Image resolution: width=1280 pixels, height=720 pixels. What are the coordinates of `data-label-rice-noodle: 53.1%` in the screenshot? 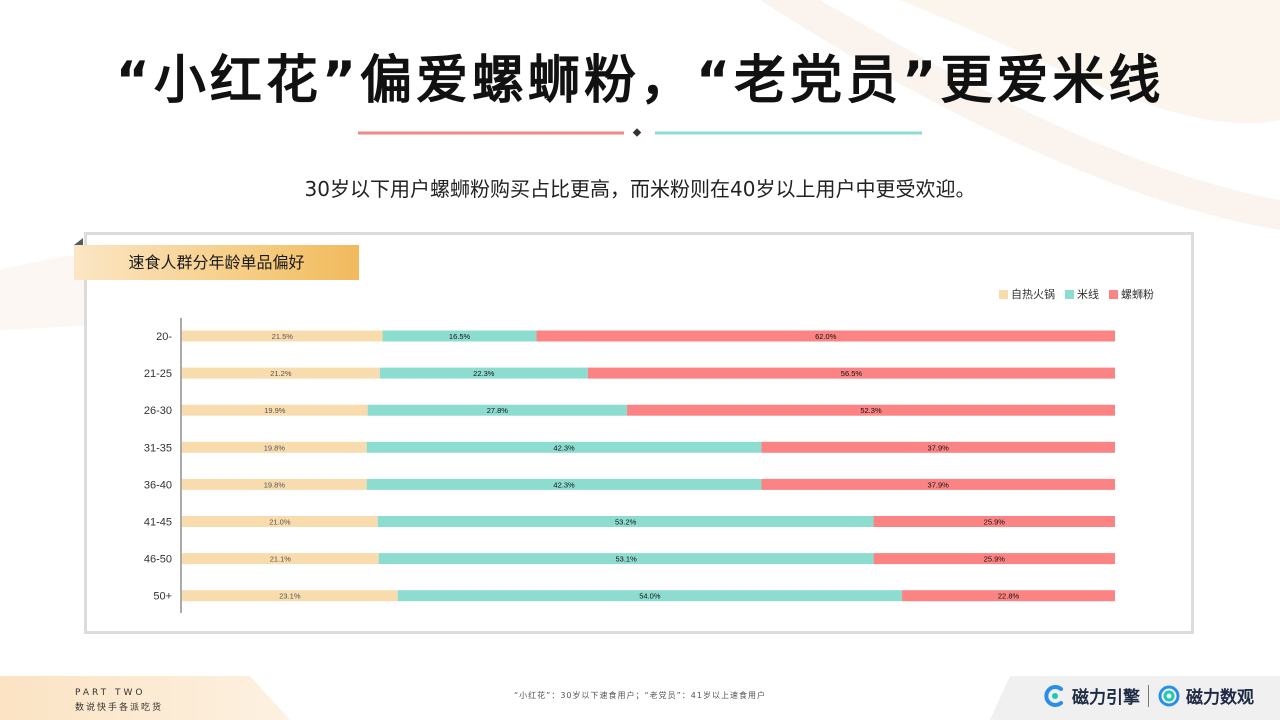 It's located at (626, 559).